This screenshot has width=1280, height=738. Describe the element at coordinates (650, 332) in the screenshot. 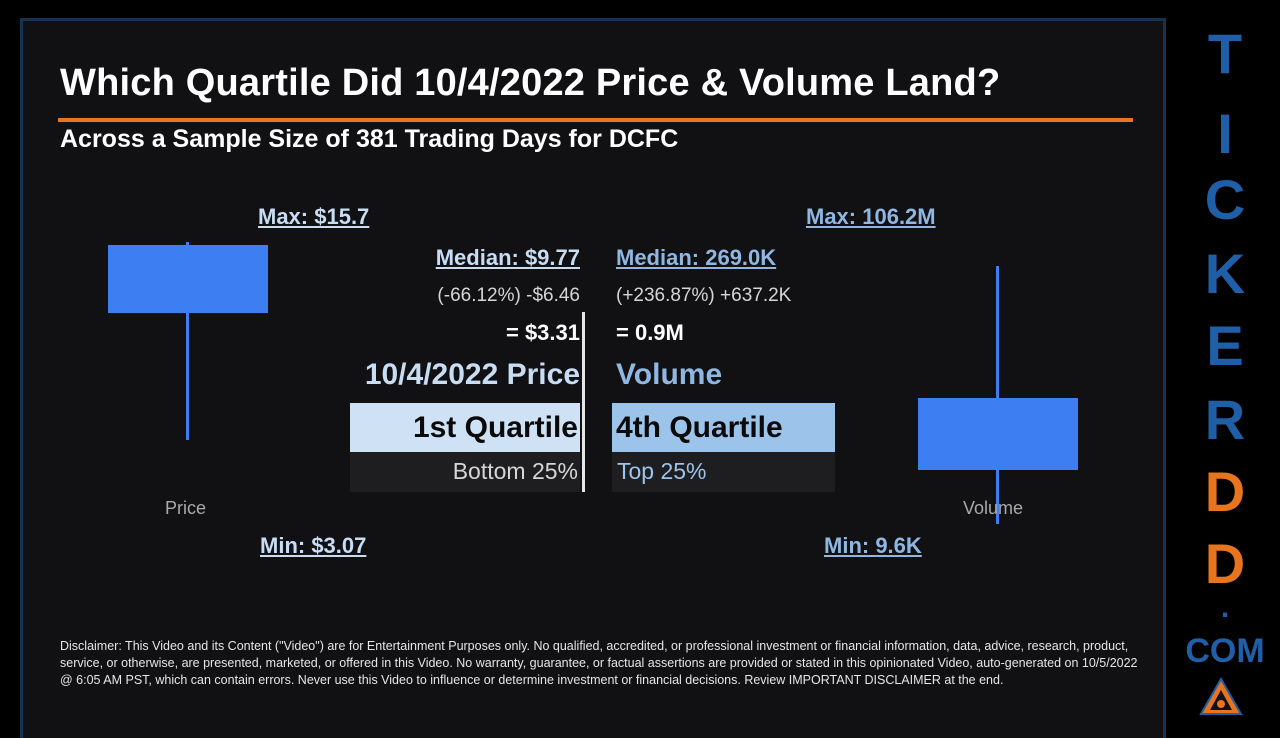

I see `volume-result-text: = 0.9M` at that location.